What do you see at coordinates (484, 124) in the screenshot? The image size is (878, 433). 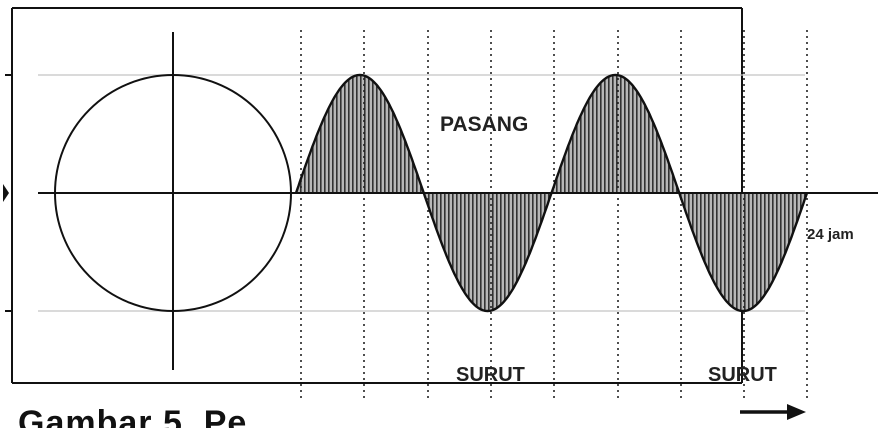 I see `label-pasang: PASANG` at bounding box center [484, 124].